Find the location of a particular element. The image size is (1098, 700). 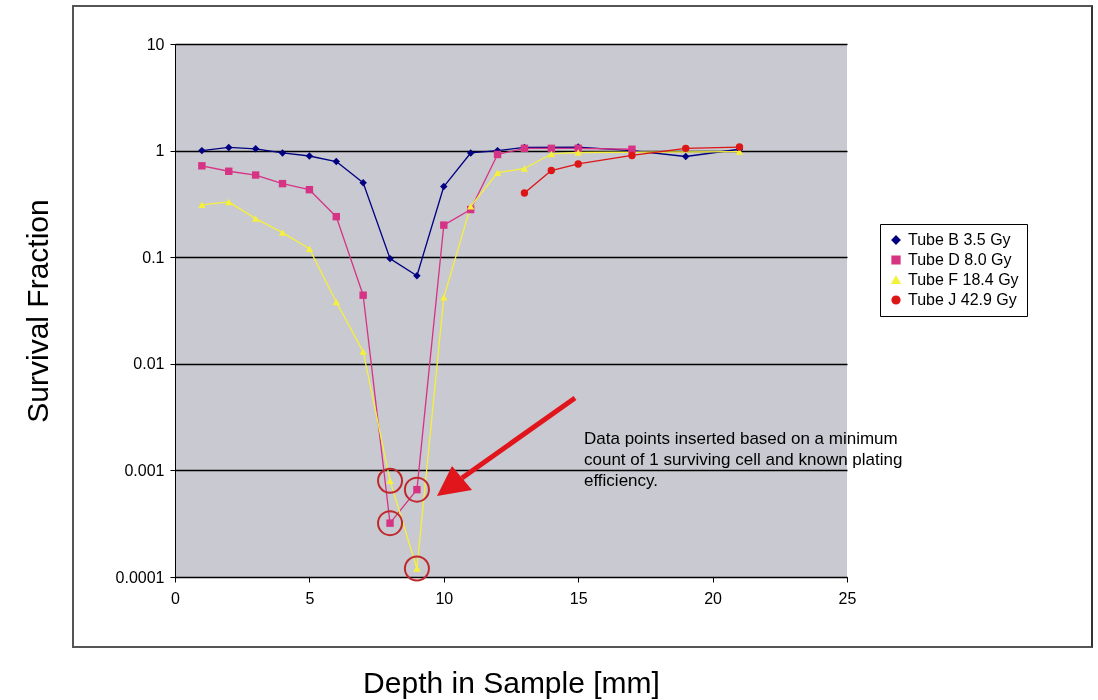

legend-label: Tube F 18.4 Gy is located at coordinates (963, 279).